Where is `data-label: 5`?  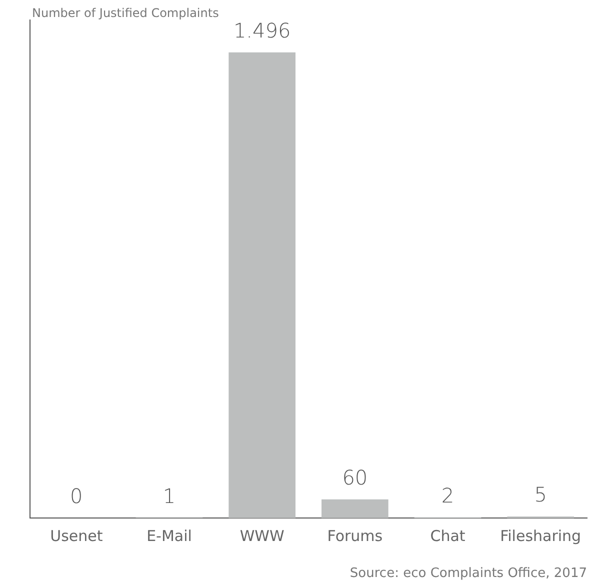
data-label: 5 is located at coordinates (540, 494).